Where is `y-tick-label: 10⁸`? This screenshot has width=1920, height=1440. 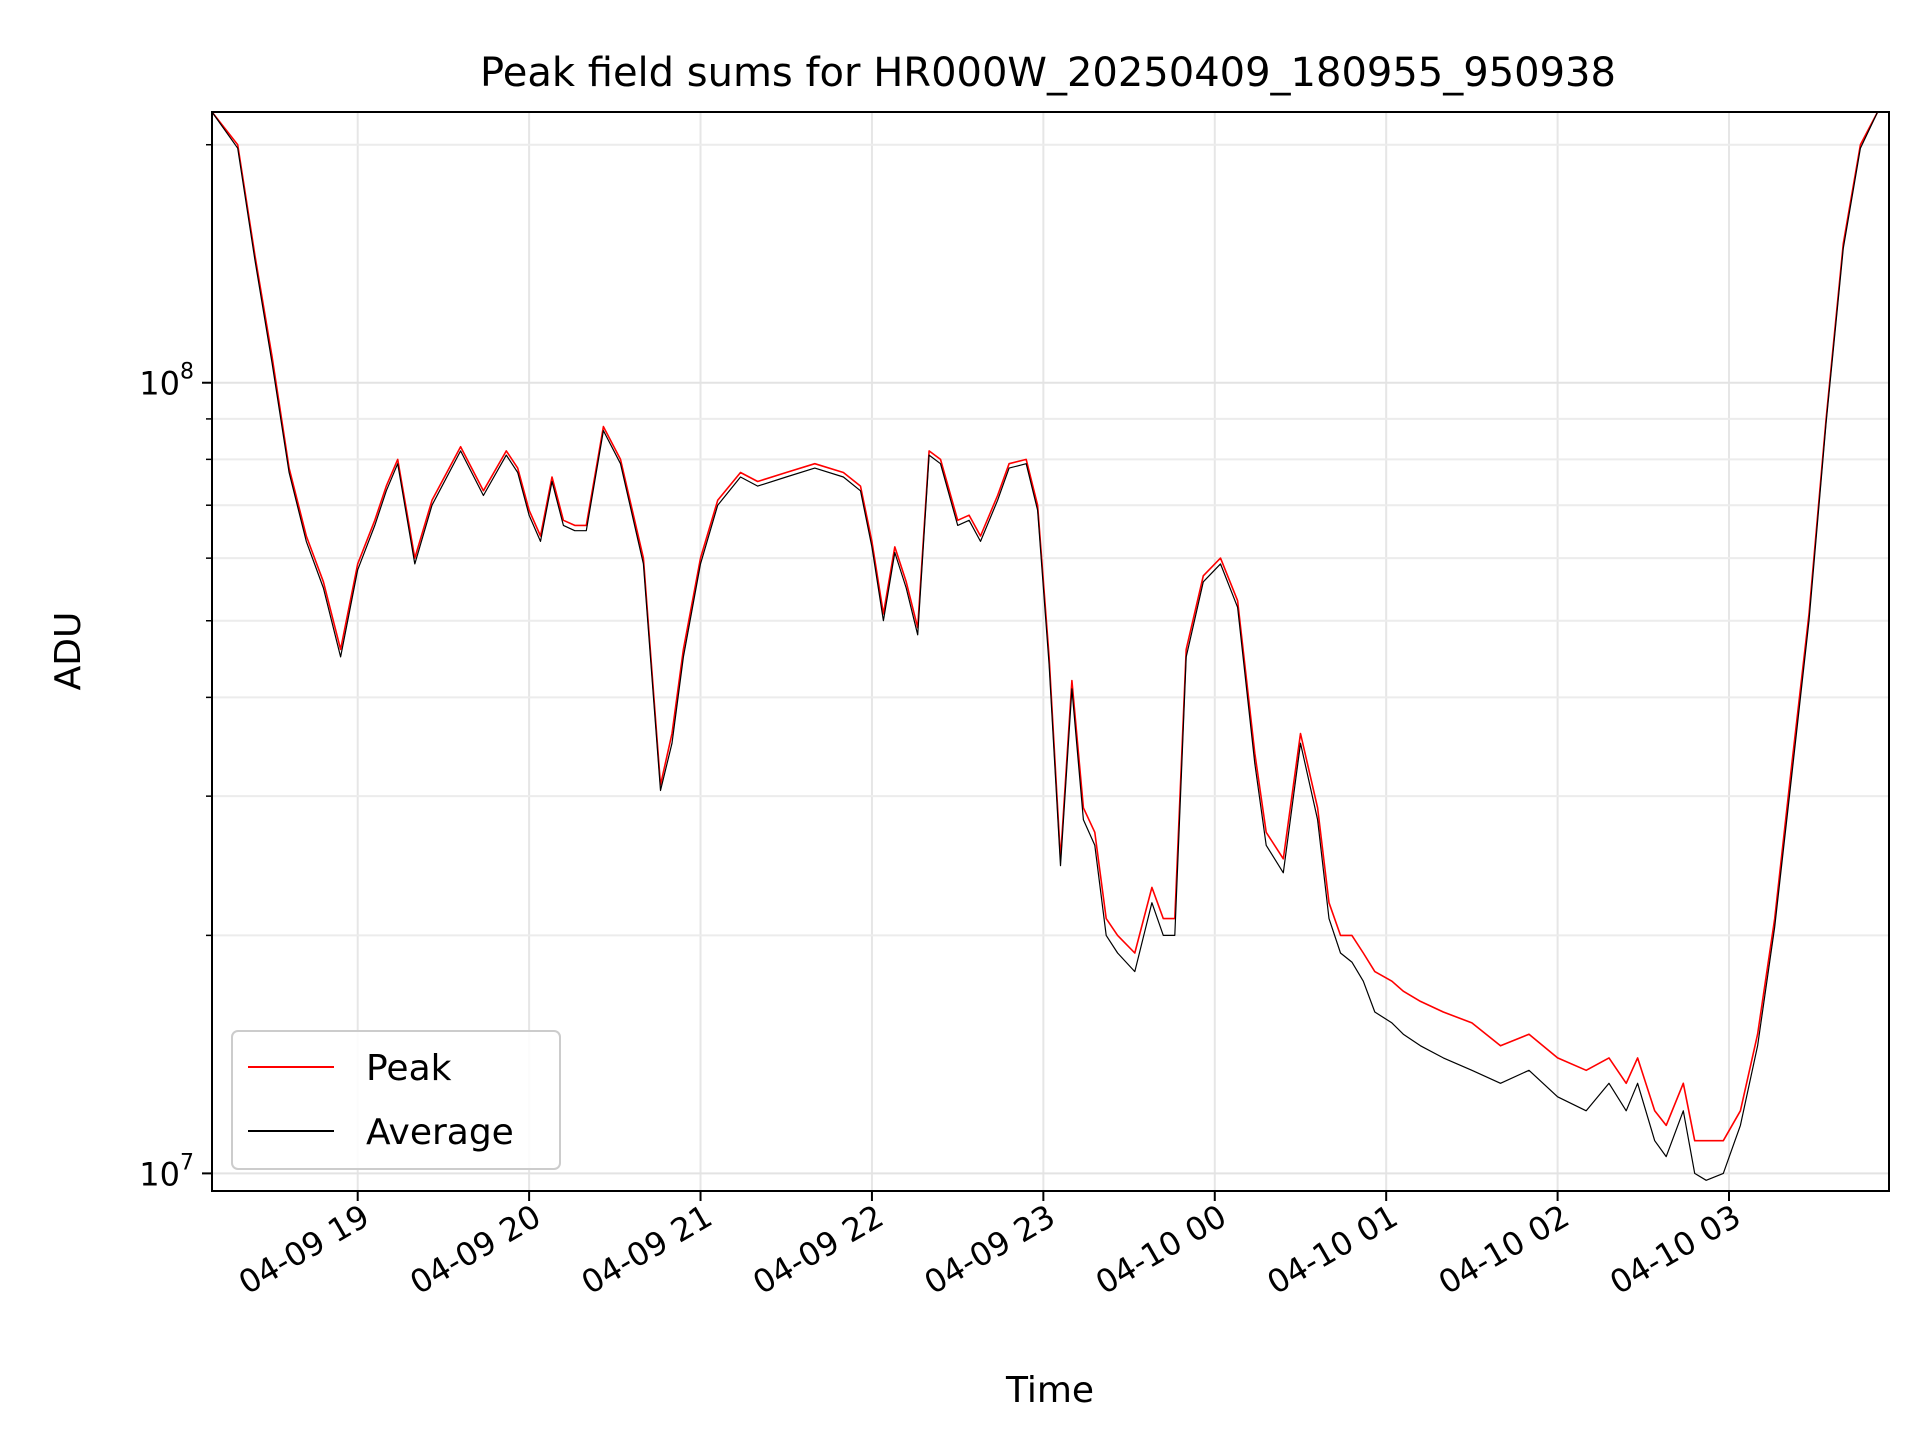
y-tick-label: 10⁸ is located at coordinates (166, 381).